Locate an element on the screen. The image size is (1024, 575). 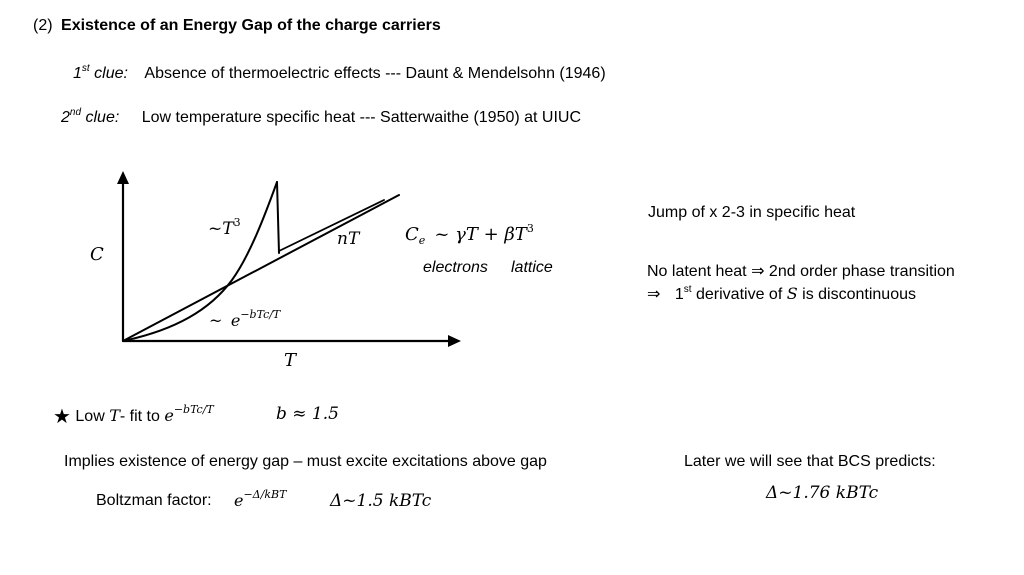
bcs-gap: Δ~1.76 kBTc is located at coordinates (822, 493).